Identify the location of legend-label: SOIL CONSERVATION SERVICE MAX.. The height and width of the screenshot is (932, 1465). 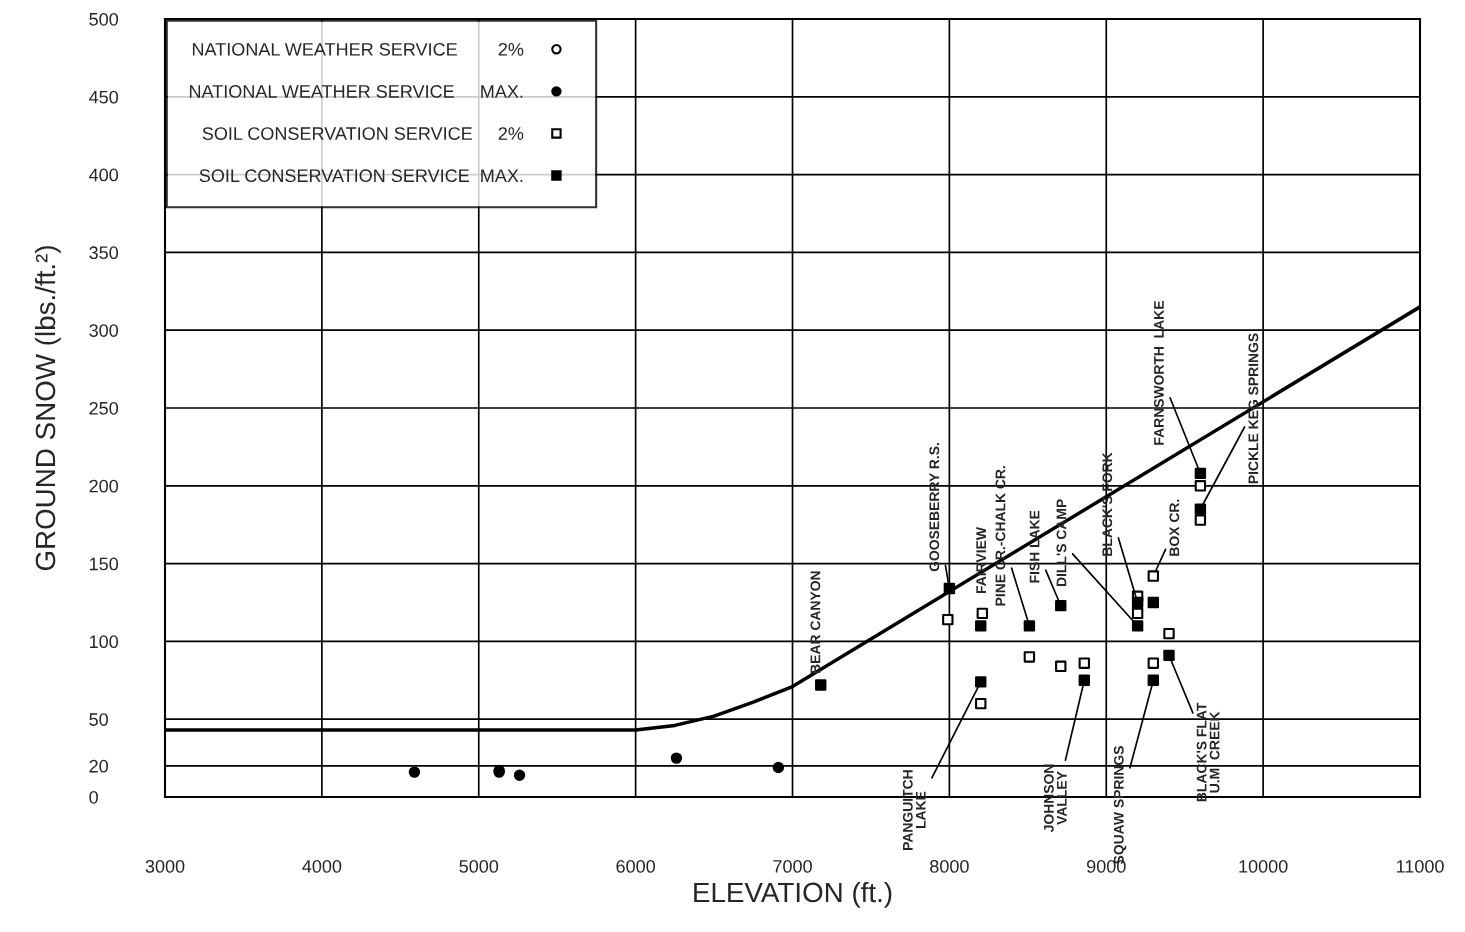
(361, 176).